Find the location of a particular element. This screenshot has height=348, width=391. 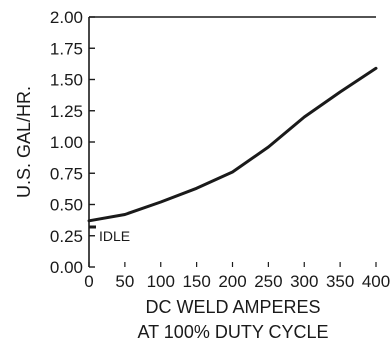

y-tick-label: 0.00 is located at coordinates (66, 267).